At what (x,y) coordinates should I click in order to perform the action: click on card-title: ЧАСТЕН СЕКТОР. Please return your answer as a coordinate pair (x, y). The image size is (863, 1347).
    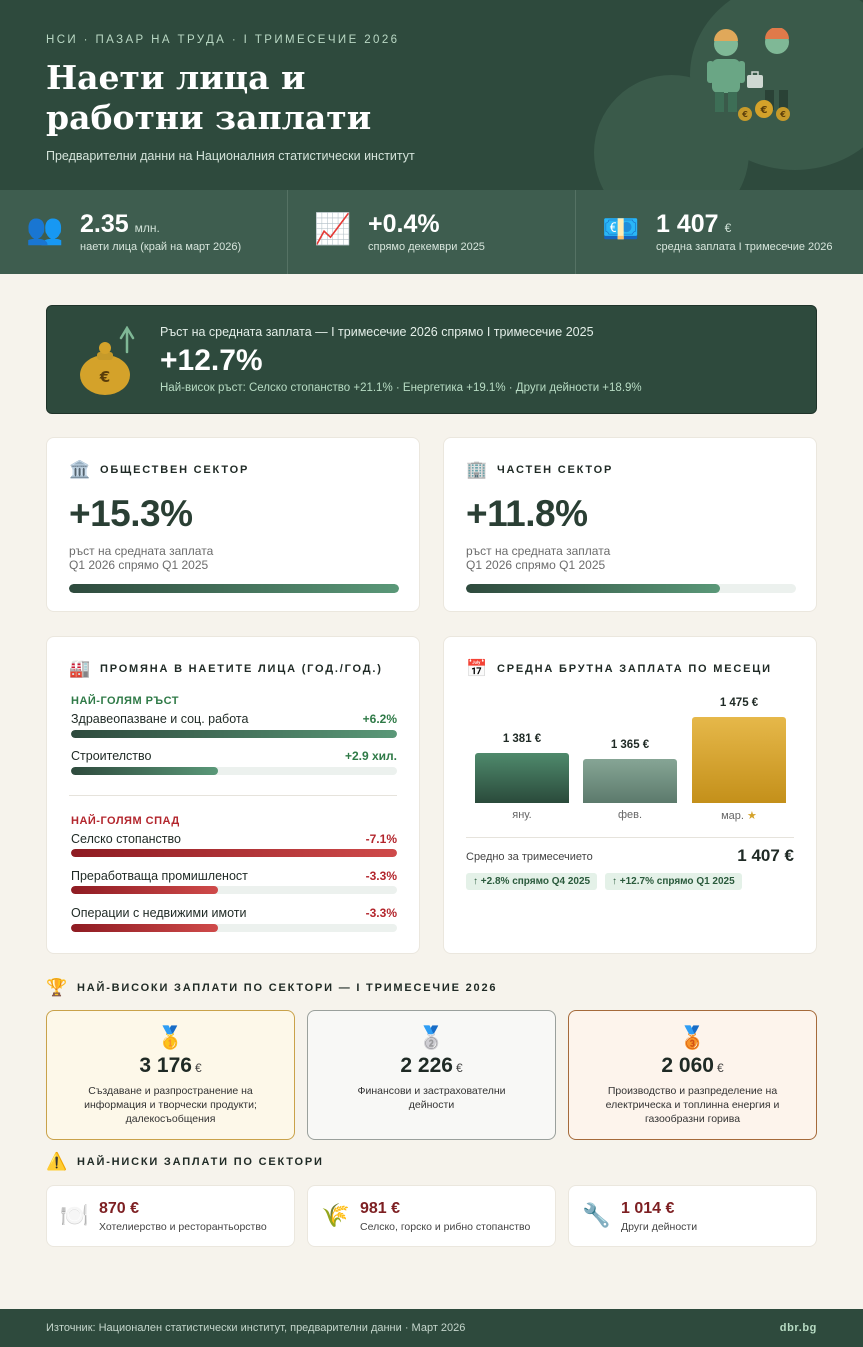
    Looking at the image, I should click on (555, 470).